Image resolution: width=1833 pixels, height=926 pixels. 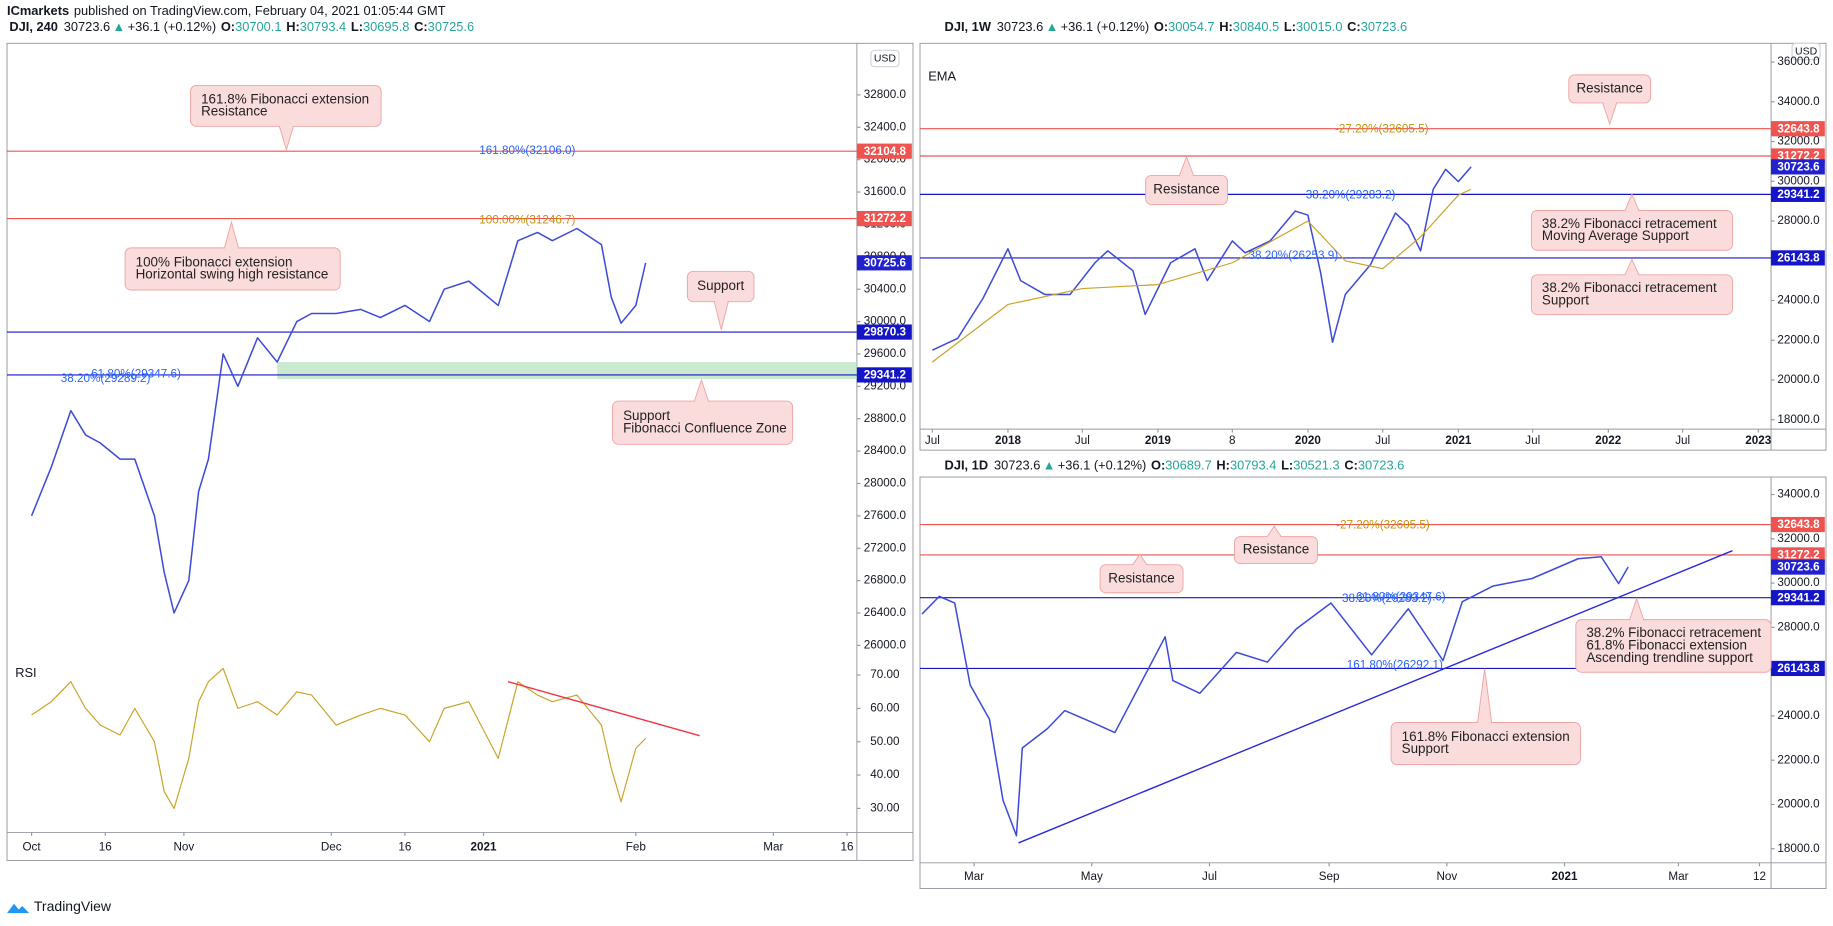 I want to click on fib-label: 38.20%(29289.2), so click(x=106, y=378).